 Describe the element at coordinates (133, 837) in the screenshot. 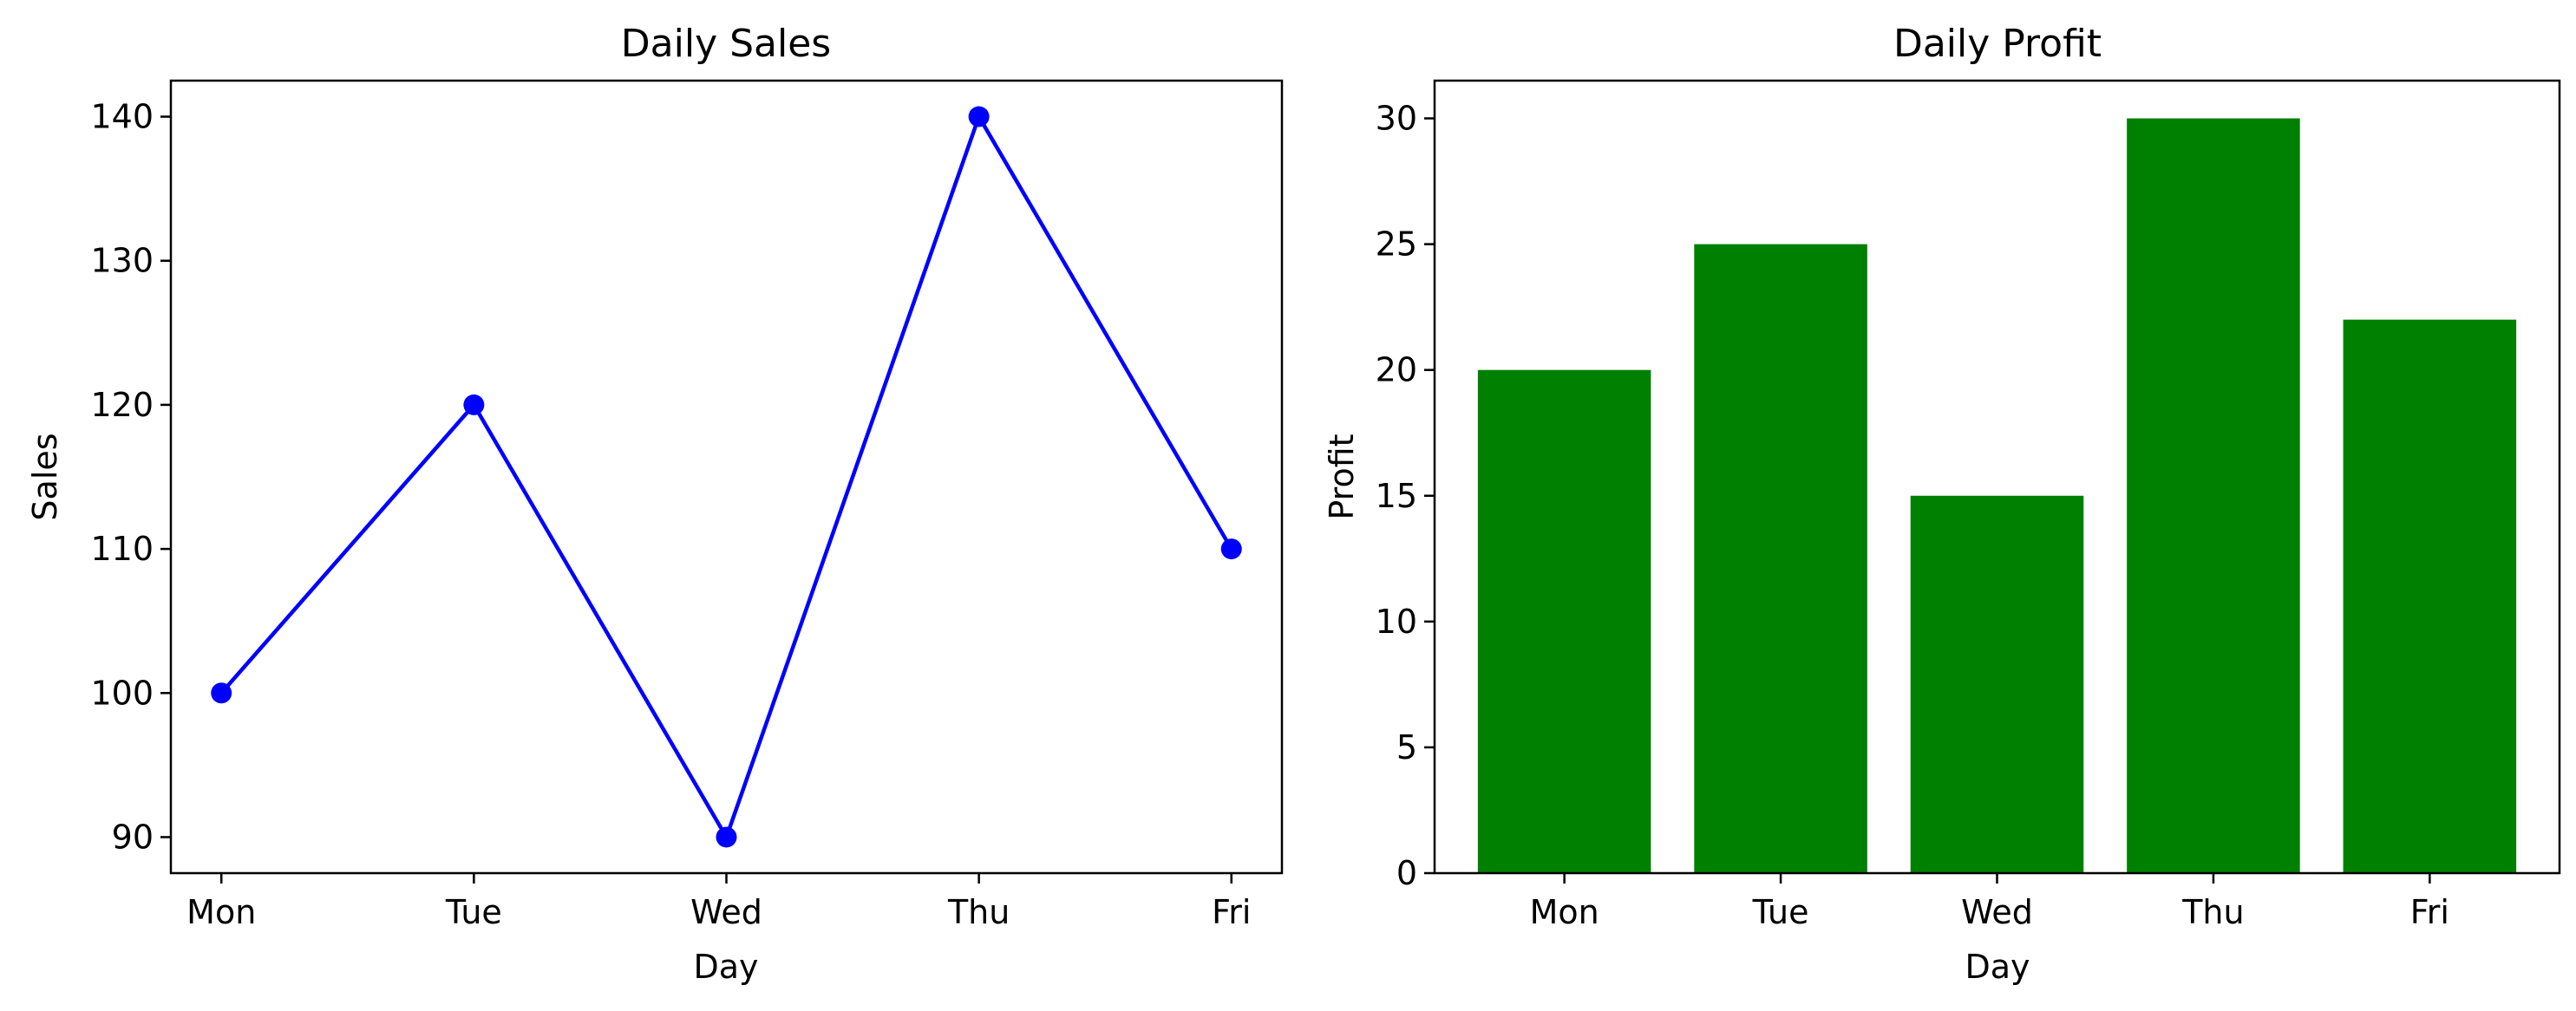

I see `y-tick-label: 90` at that location.